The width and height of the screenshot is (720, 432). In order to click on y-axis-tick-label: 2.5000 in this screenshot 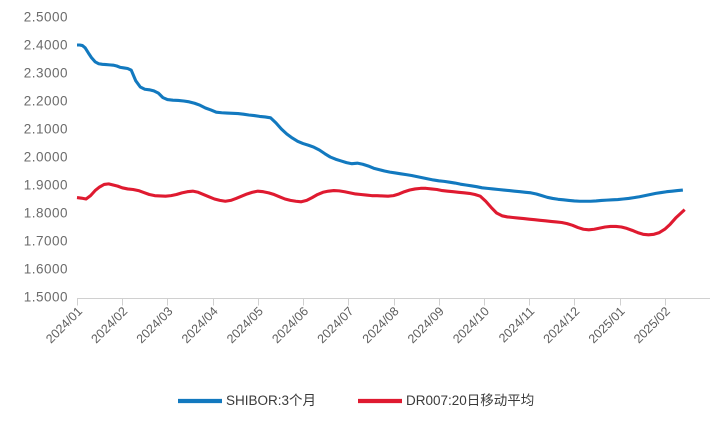, I will do `click(46, 17)`.